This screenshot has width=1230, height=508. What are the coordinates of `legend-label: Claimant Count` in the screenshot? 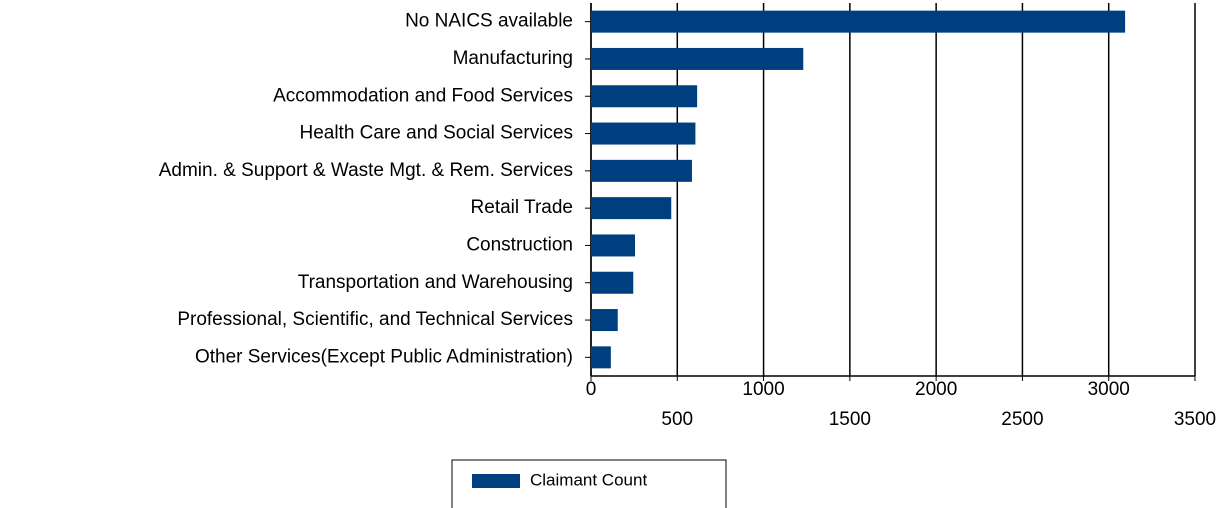 It's located at (588, 479).